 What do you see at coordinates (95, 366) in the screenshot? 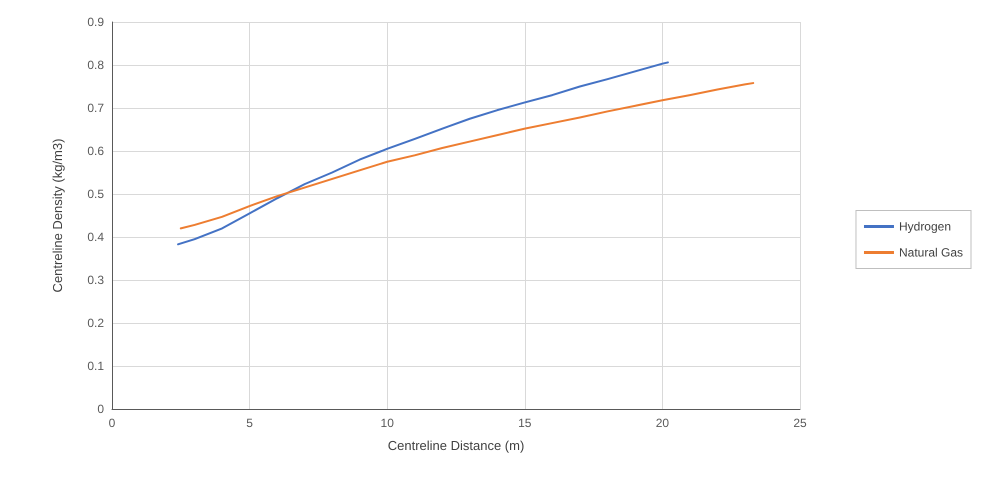
I see `y-tick-label: 0.1` at bounding box center [95, 366].